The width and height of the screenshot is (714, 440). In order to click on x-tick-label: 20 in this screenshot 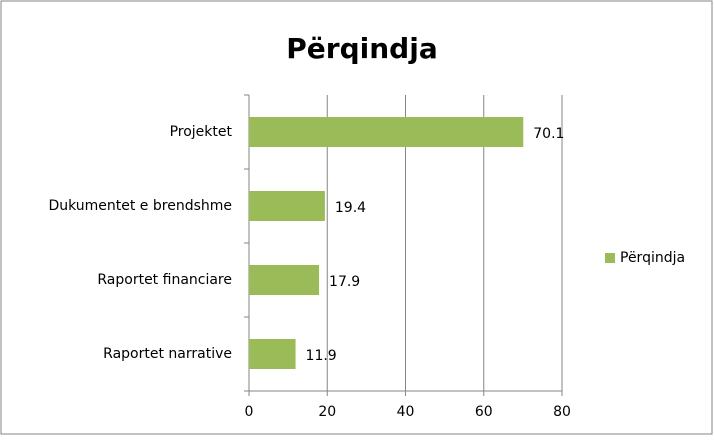, I will do `click(327, 412)`.